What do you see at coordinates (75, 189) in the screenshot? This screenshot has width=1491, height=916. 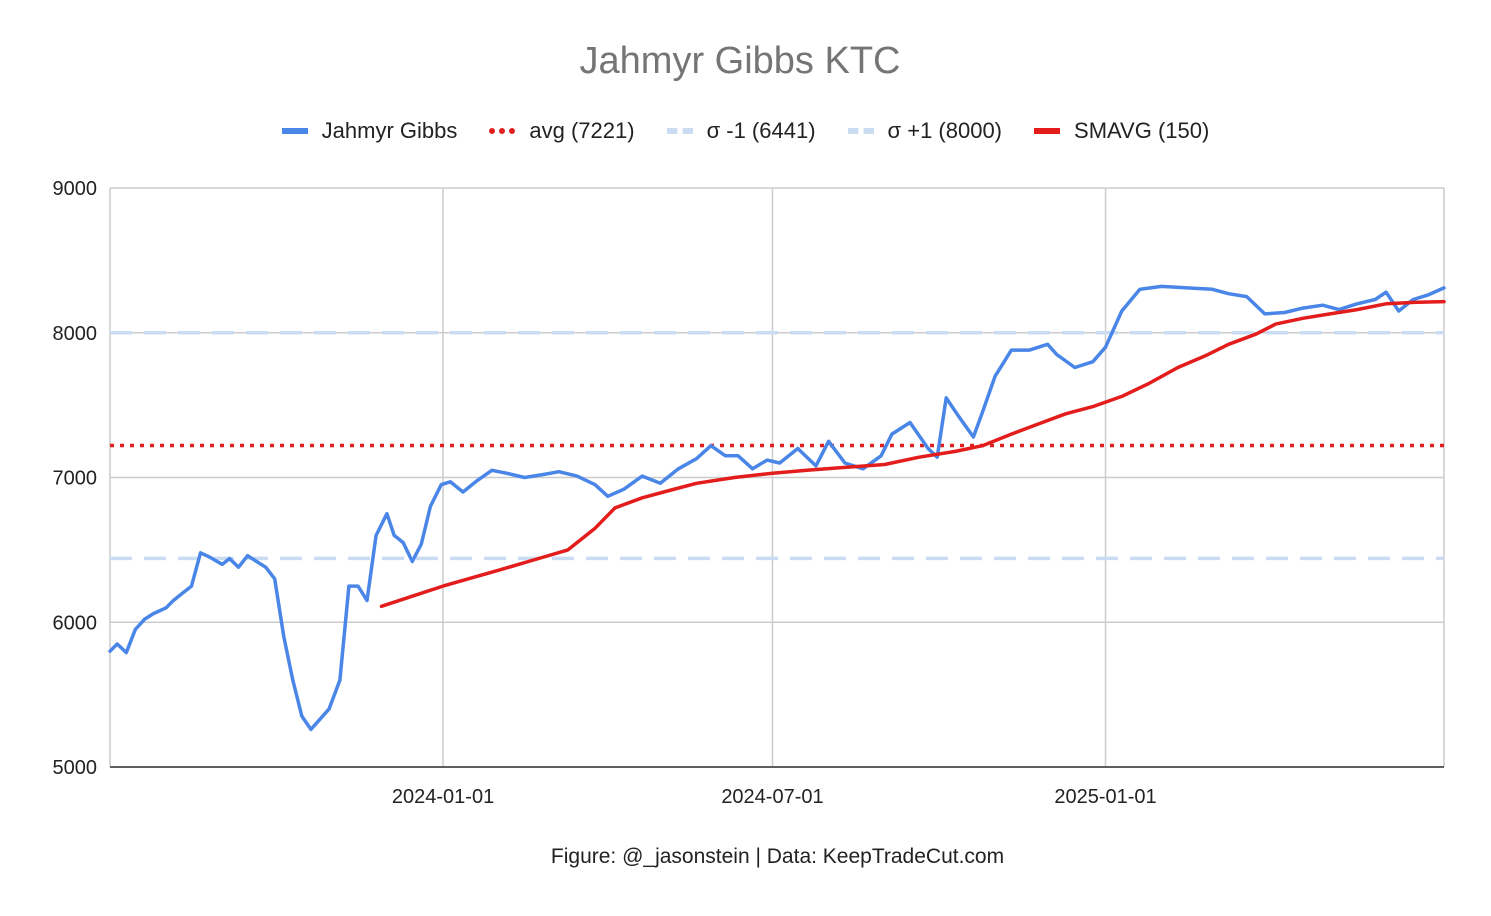 I see `y-tick-label: 9000` at bounding box center [75, 189].